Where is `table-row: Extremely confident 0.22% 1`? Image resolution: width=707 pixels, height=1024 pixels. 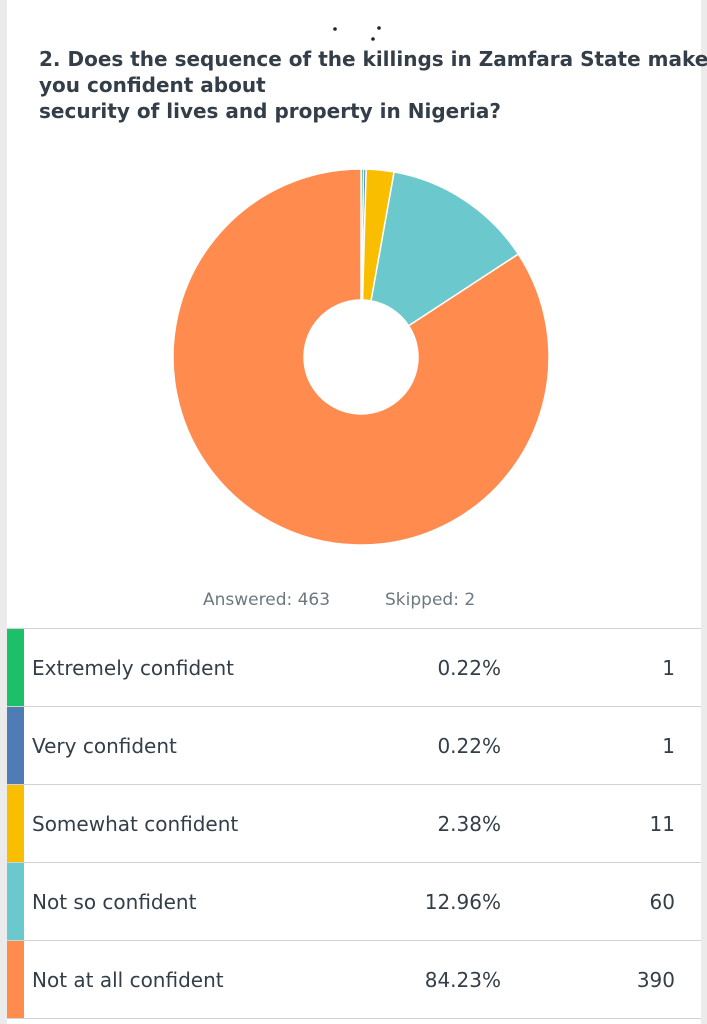
table-row: Extremely confident 0.22% 1 is located at coordinates (354, 668).